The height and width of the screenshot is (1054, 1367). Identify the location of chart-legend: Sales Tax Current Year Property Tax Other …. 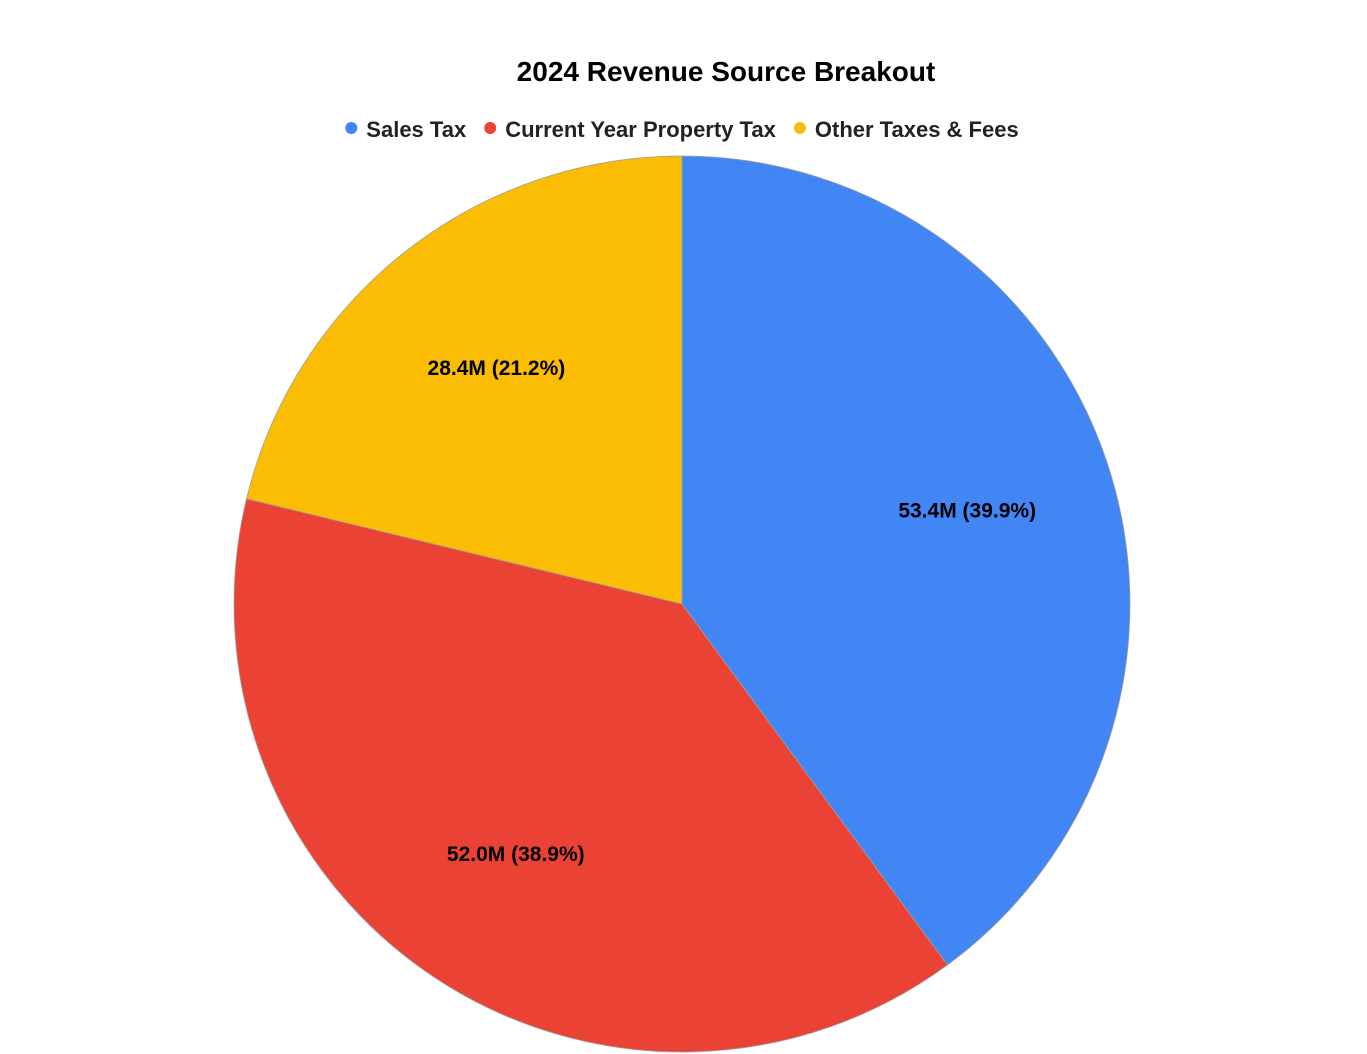
(682, 129).